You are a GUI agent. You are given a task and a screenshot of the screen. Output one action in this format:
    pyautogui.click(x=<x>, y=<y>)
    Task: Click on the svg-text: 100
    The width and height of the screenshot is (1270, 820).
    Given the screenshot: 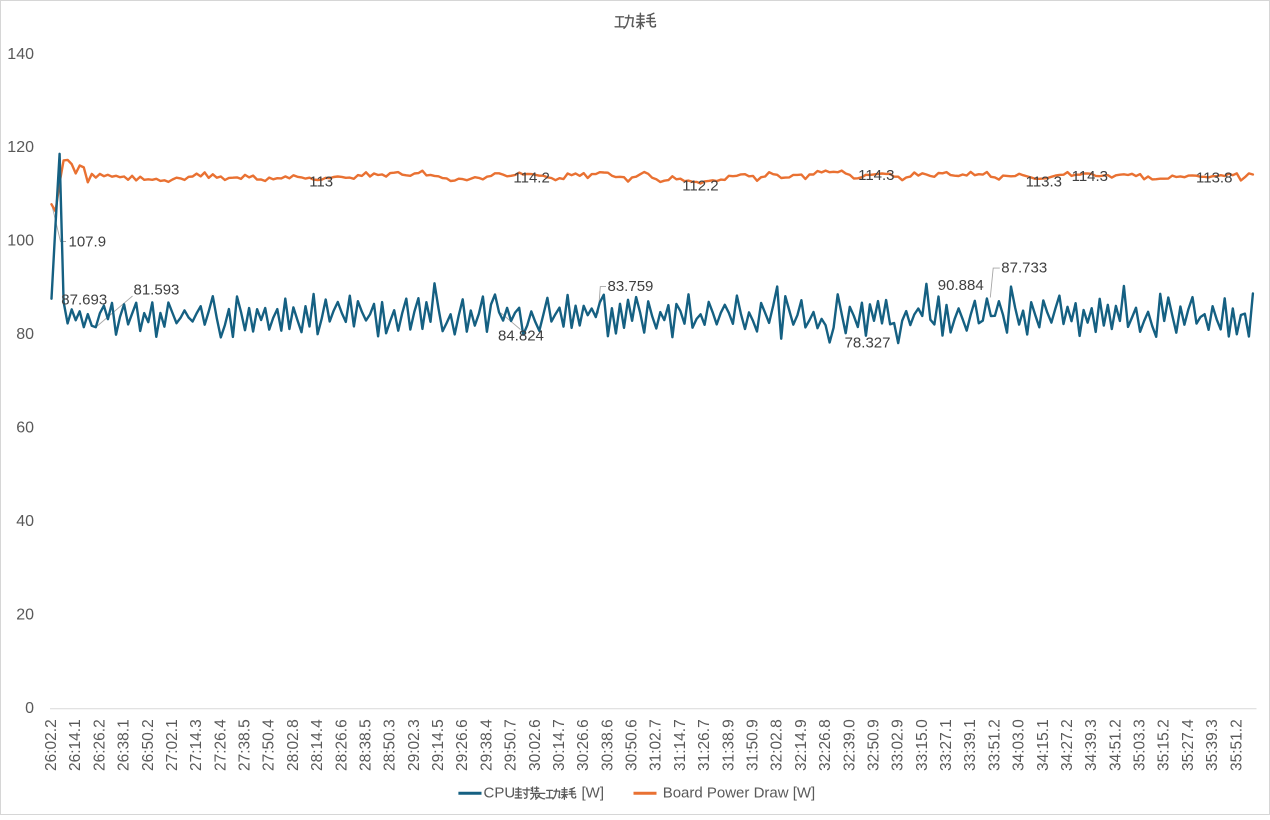 What is the action you would take?
    pyautogui.click(x=20, y=241)
    